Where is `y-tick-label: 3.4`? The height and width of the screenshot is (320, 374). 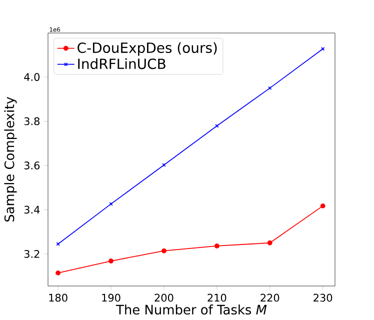 y-tick-label: 3.4 is located at coordinates (32, 210).